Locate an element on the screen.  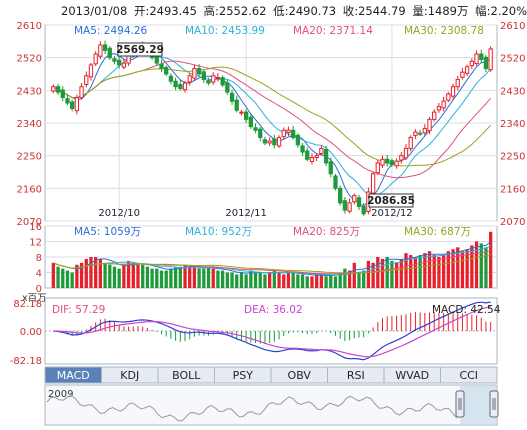
tab-label: OBV is located at coordinates (300, 375).